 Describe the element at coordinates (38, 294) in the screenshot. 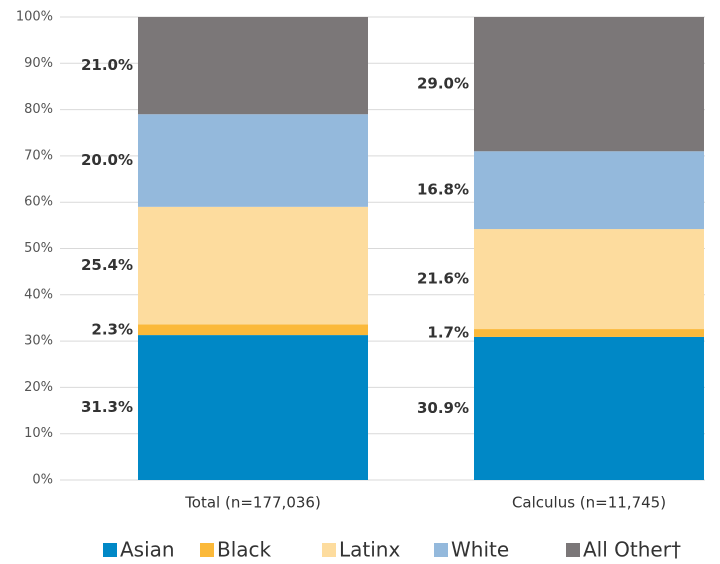

I see `y-tick-label: 40%` at that location.